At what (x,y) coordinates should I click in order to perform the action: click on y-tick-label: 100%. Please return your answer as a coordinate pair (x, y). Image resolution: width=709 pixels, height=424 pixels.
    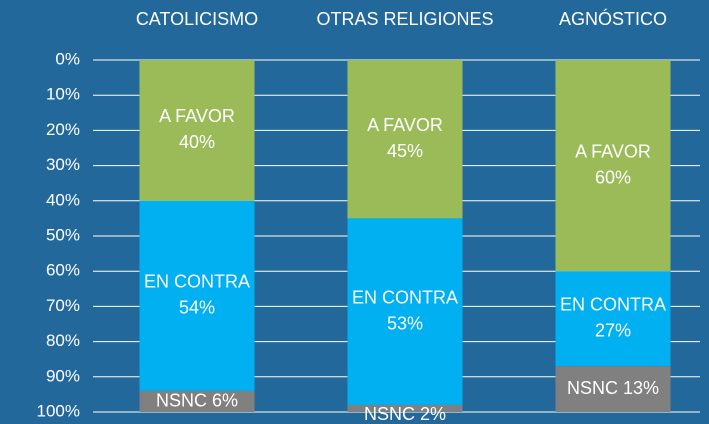
    Looking at the image, I should click on (58, 410).